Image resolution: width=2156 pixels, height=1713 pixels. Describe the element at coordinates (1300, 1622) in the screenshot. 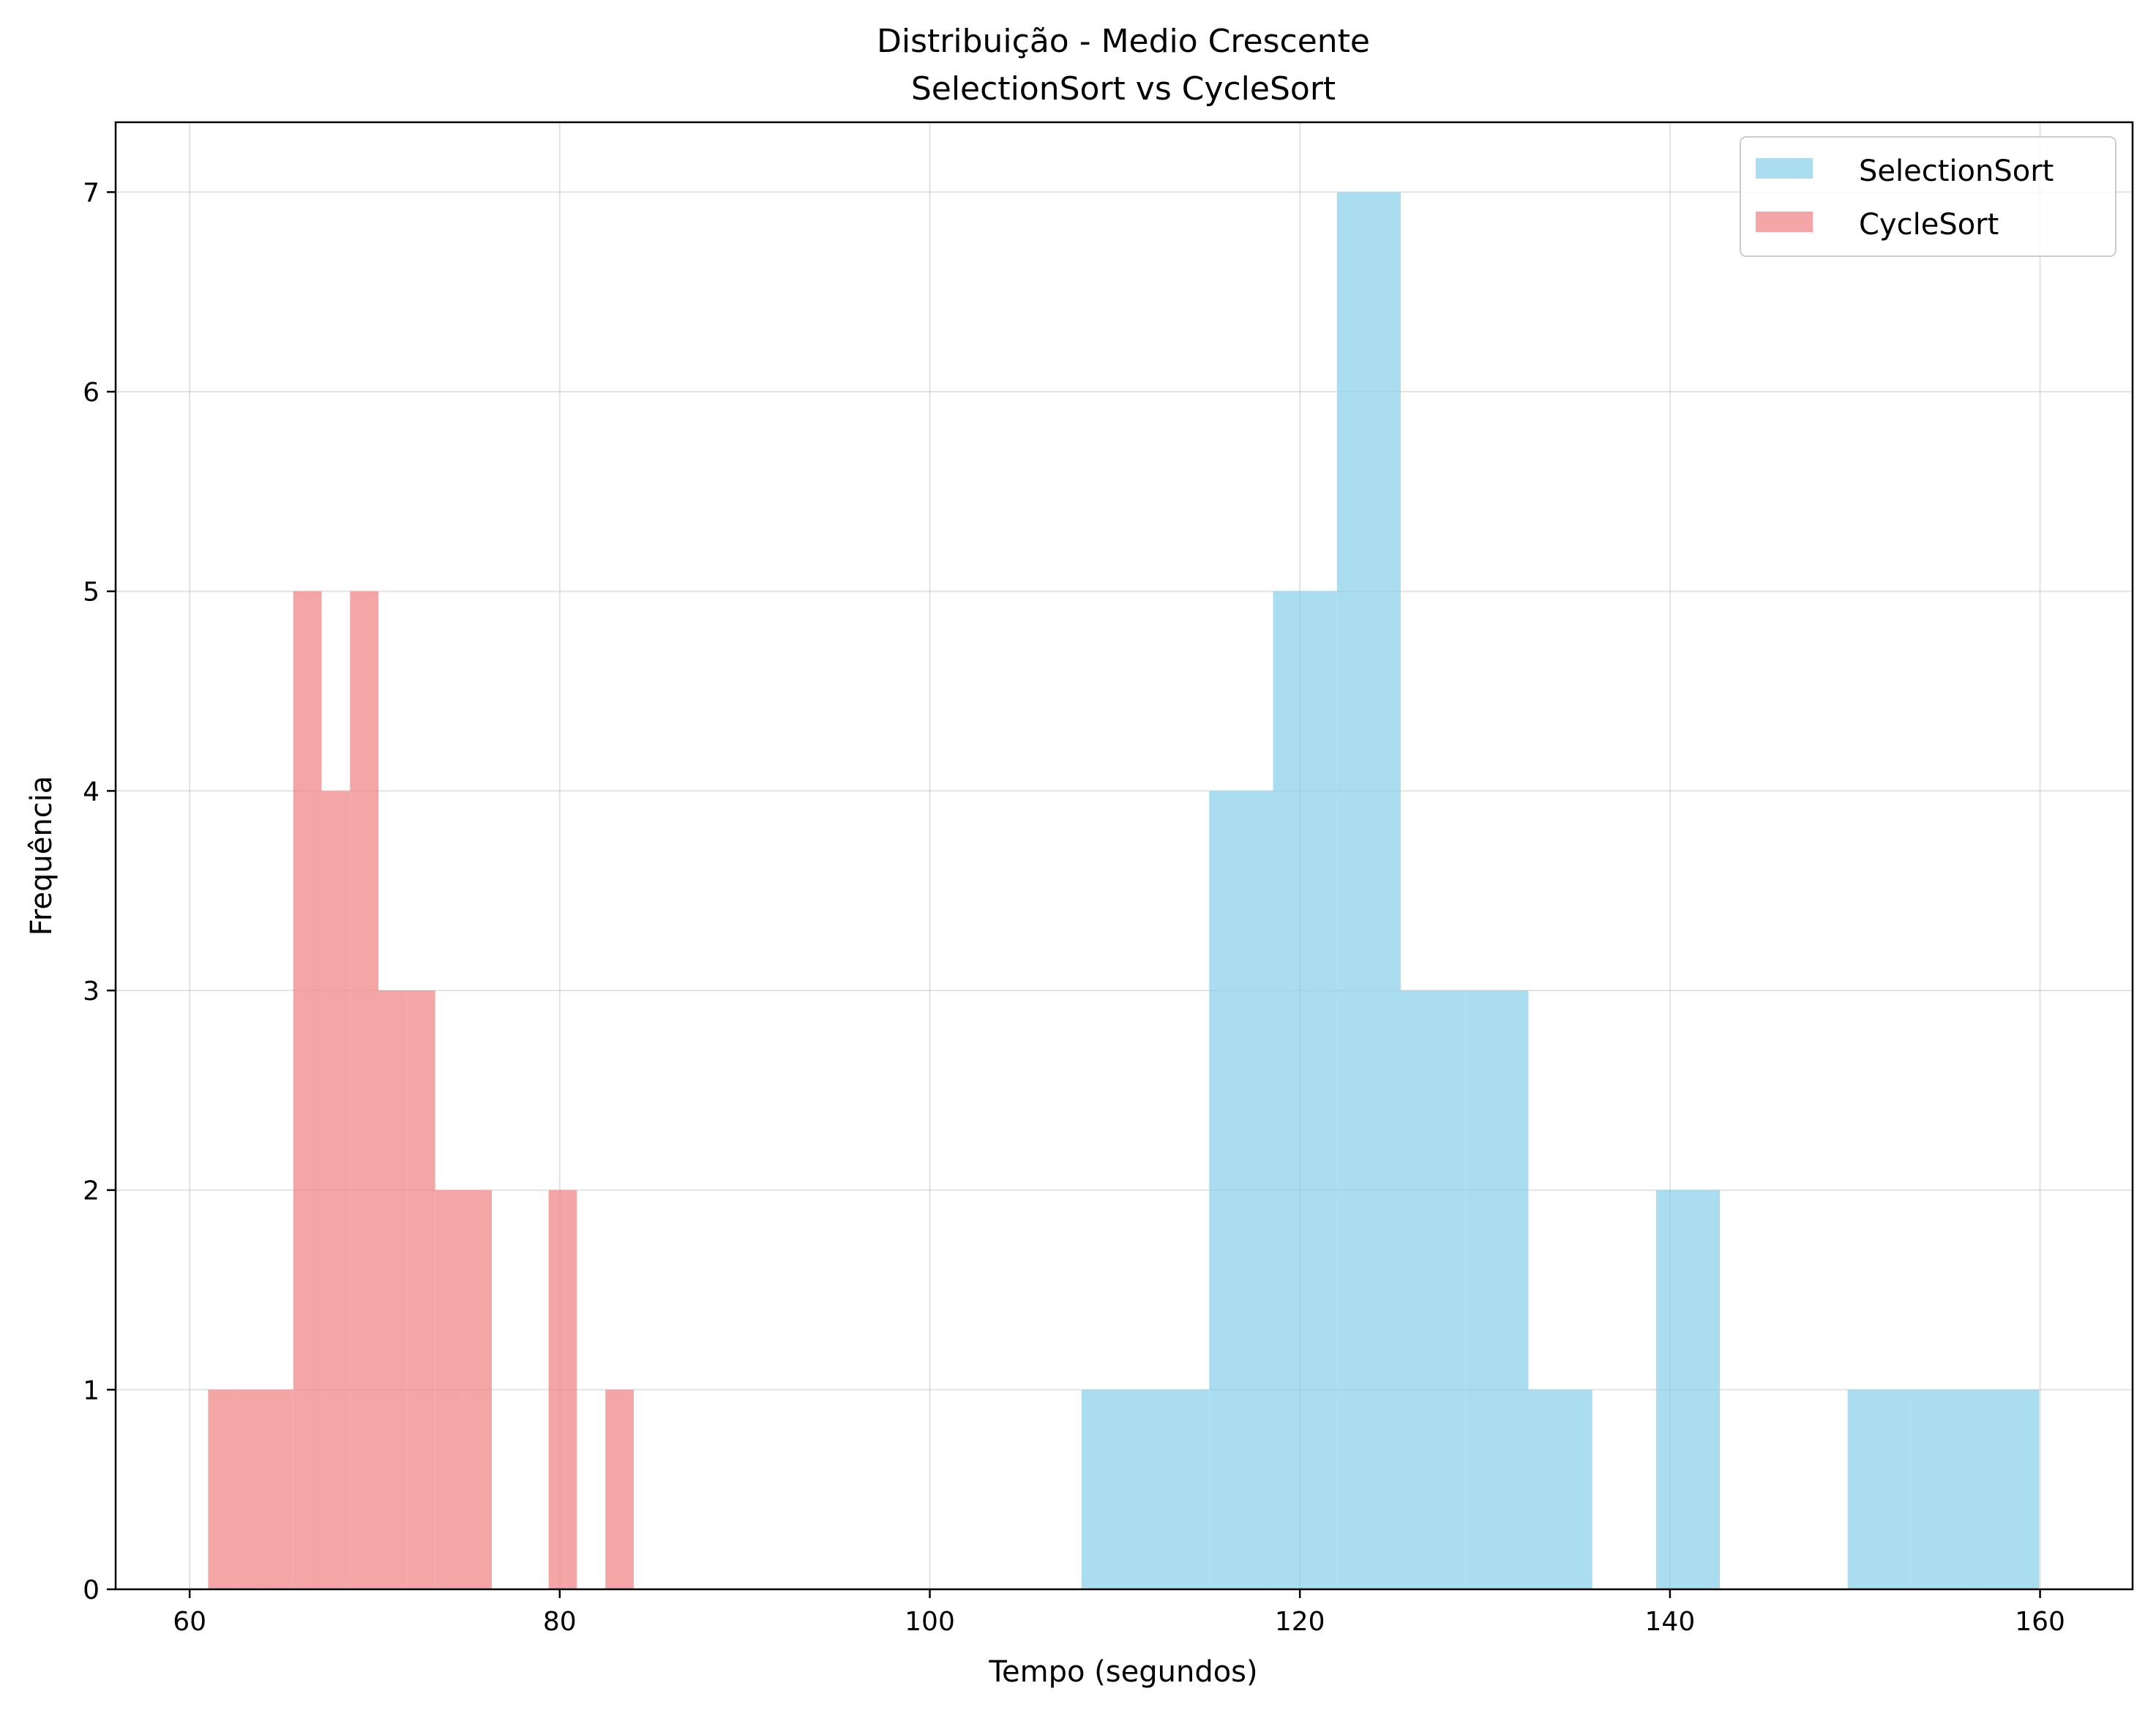

I see `x-tick-label: 120` at that location.